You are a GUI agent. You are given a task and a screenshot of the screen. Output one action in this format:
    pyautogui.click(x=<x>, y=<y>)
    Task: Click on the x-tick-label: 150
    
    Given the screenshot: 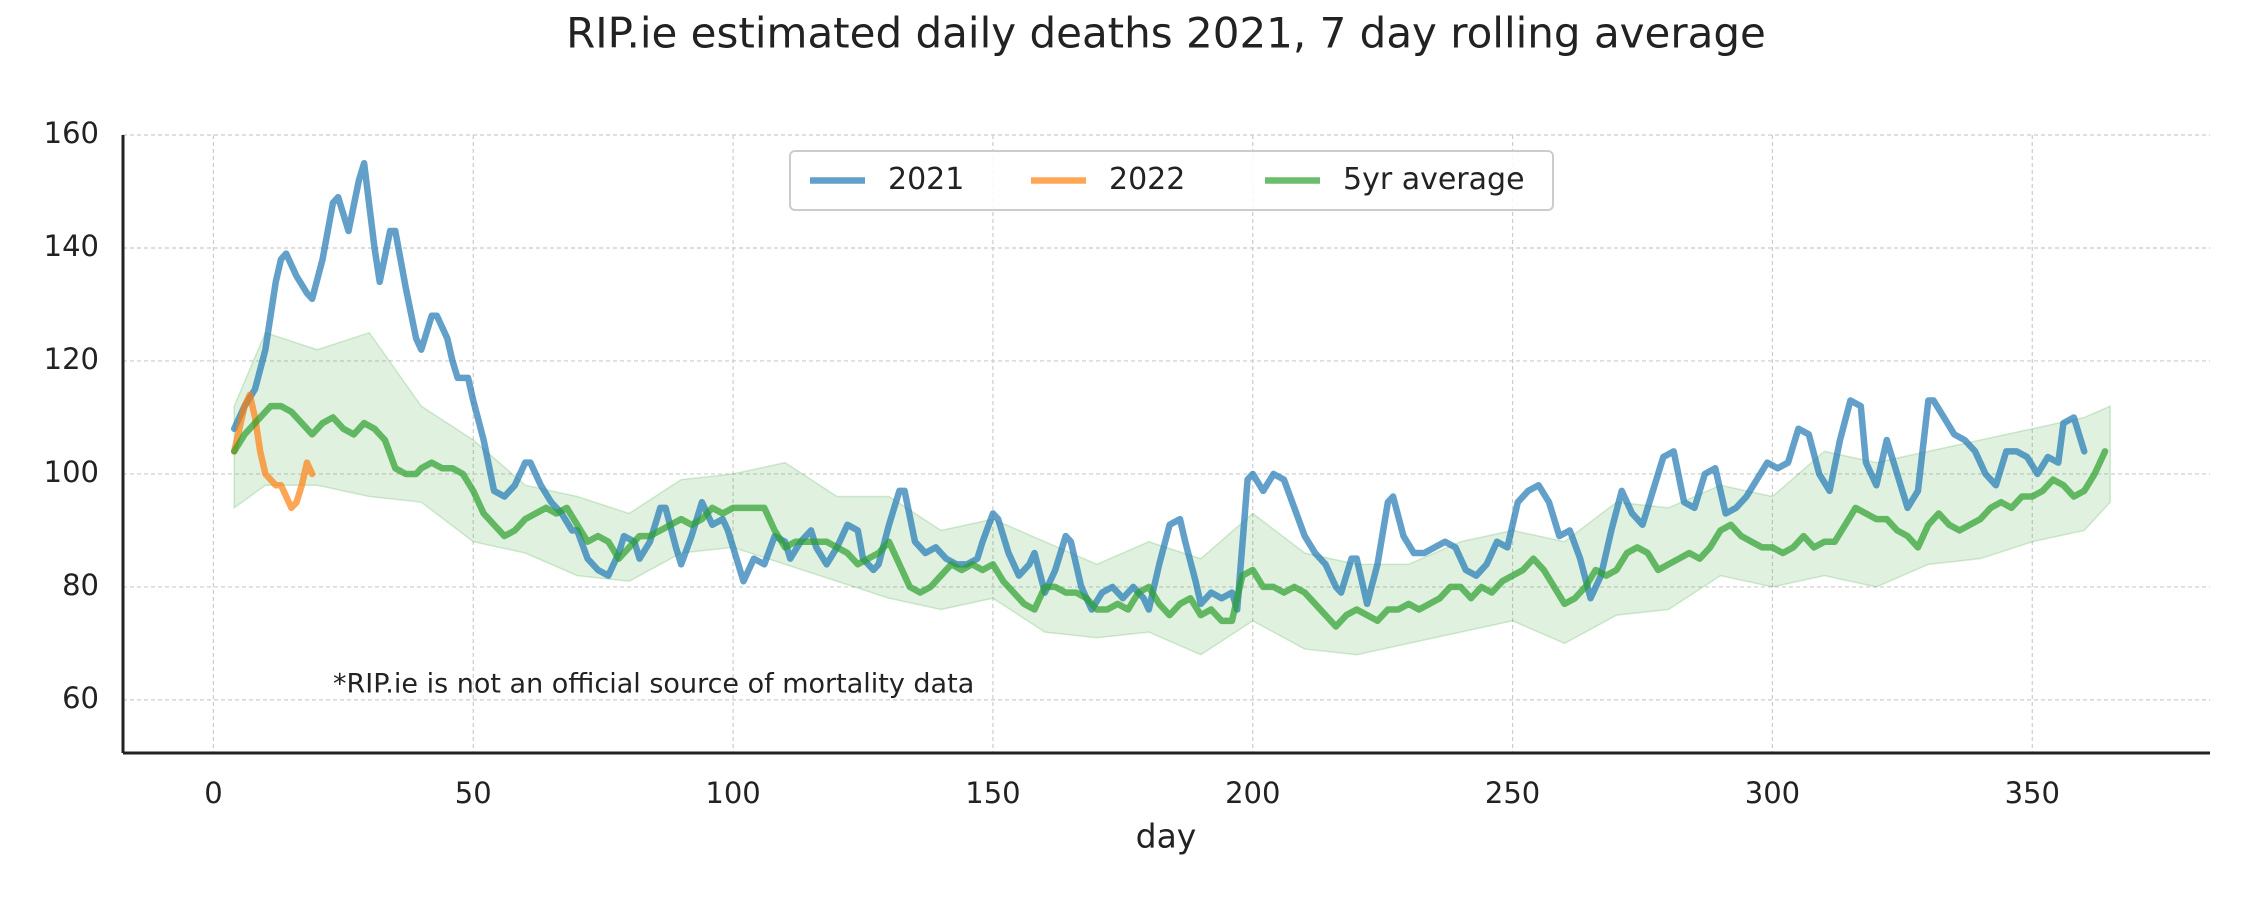 What is the action you would take?
    pyautogui.click(x=992, y=793)
    